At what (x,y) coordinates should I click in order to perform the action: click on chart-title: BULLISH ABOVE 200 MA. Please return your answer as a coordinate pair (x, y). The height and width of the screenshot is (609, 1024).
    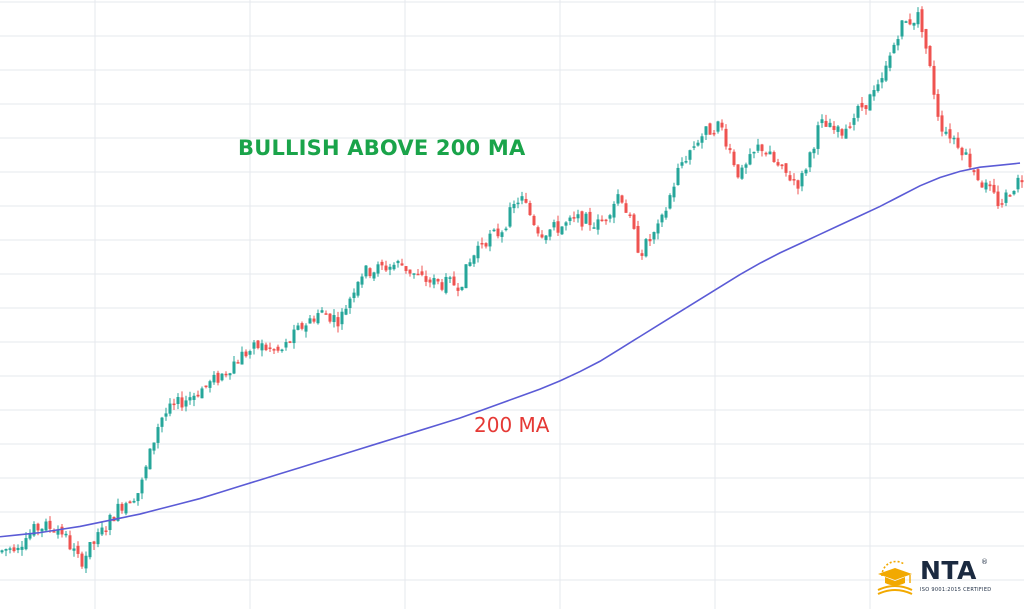
    Looking at the image, I should click on (382, 148).